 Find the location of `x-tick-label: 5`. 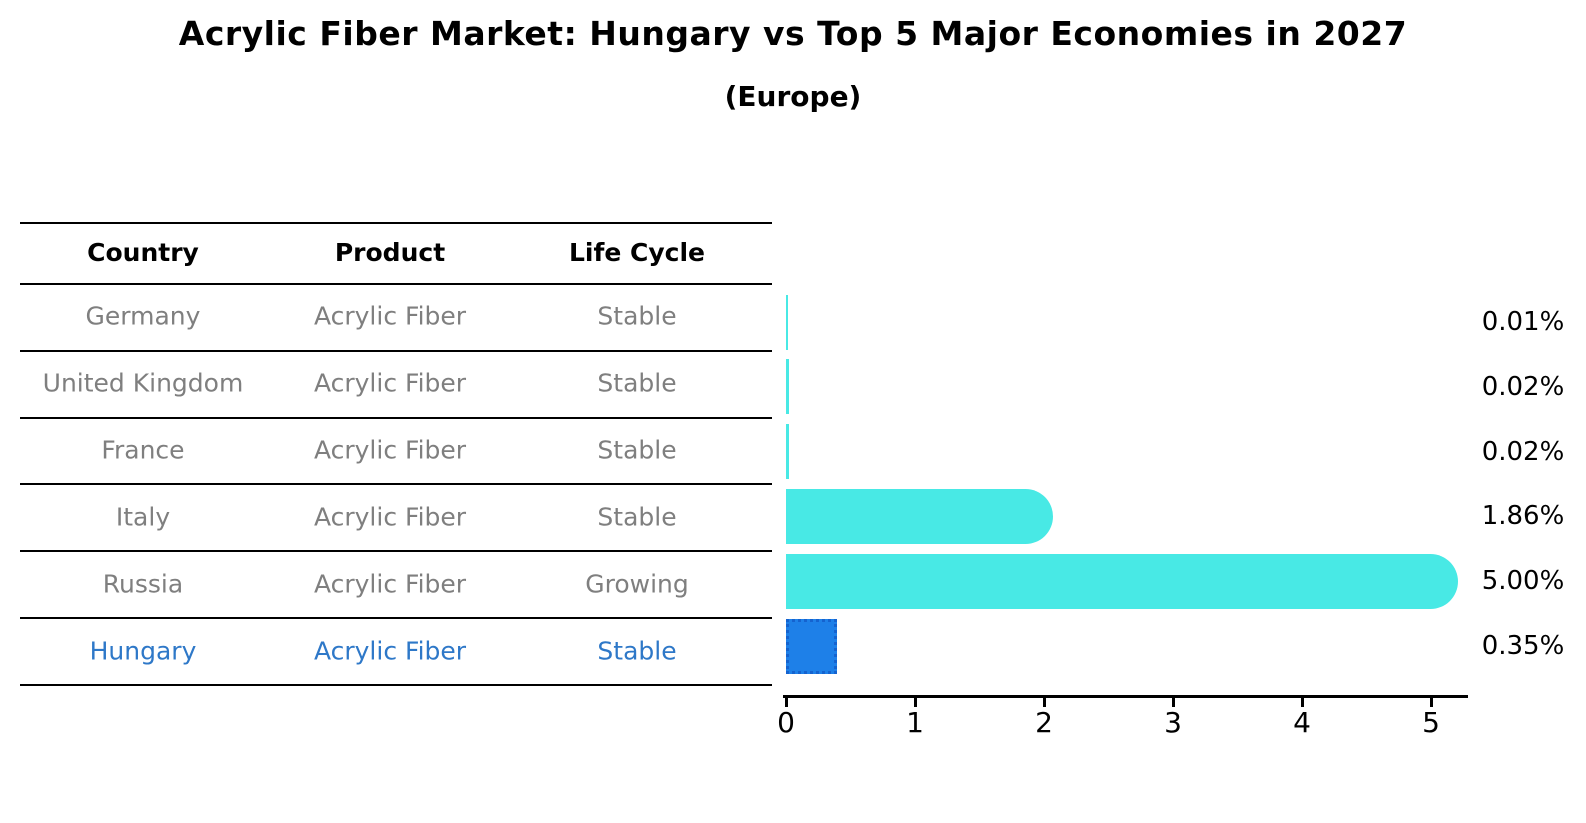

x-tick-label: 5 is located at coordinates (1431, 722).